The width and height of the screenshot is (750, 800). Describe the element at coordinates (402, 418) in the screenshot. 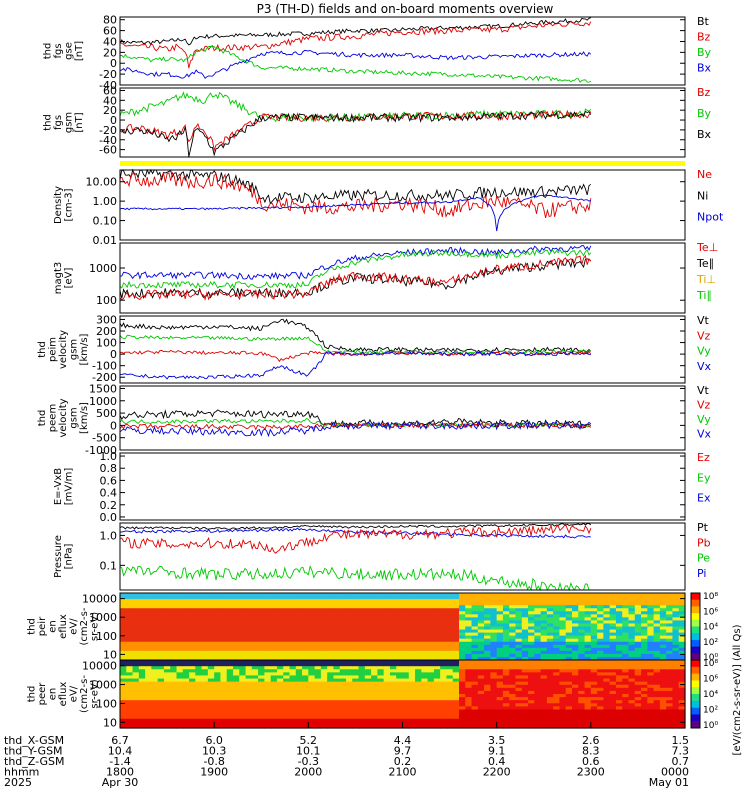

I see `panel-frame` at that location.